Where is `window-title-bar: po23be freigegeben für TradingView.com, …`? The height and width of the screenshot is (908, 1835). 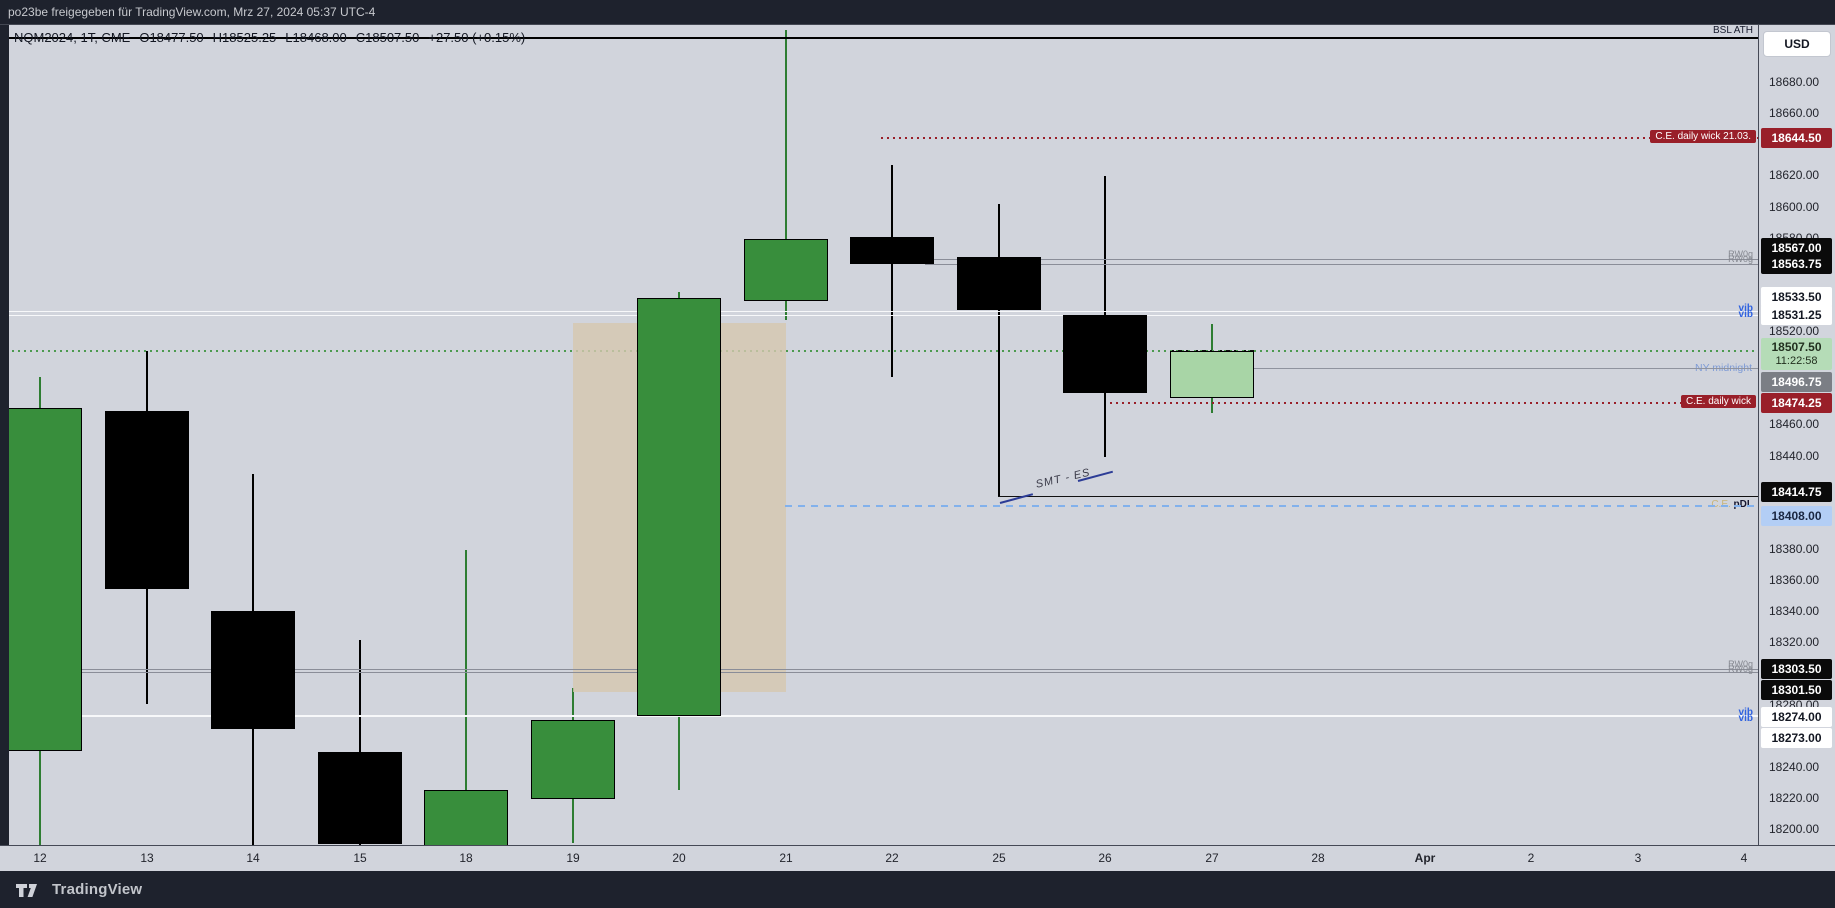 window-title-bar: po23be freigegeben für TradingView.com, … is located at coordinates (917, 12).